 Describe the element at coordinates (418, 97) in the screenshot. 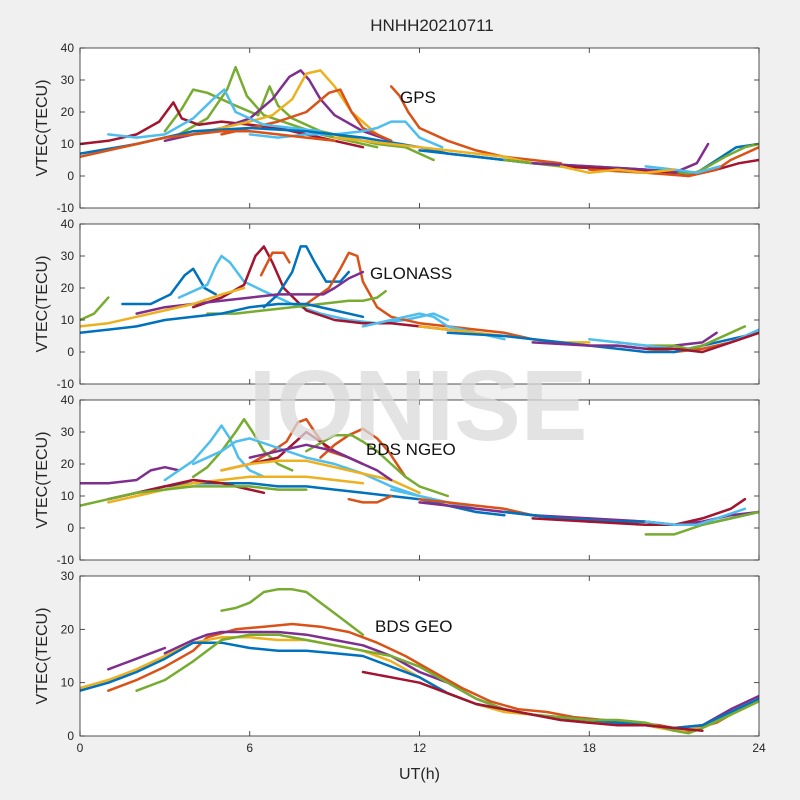

I see `panel-annotation: GPS` at that location.